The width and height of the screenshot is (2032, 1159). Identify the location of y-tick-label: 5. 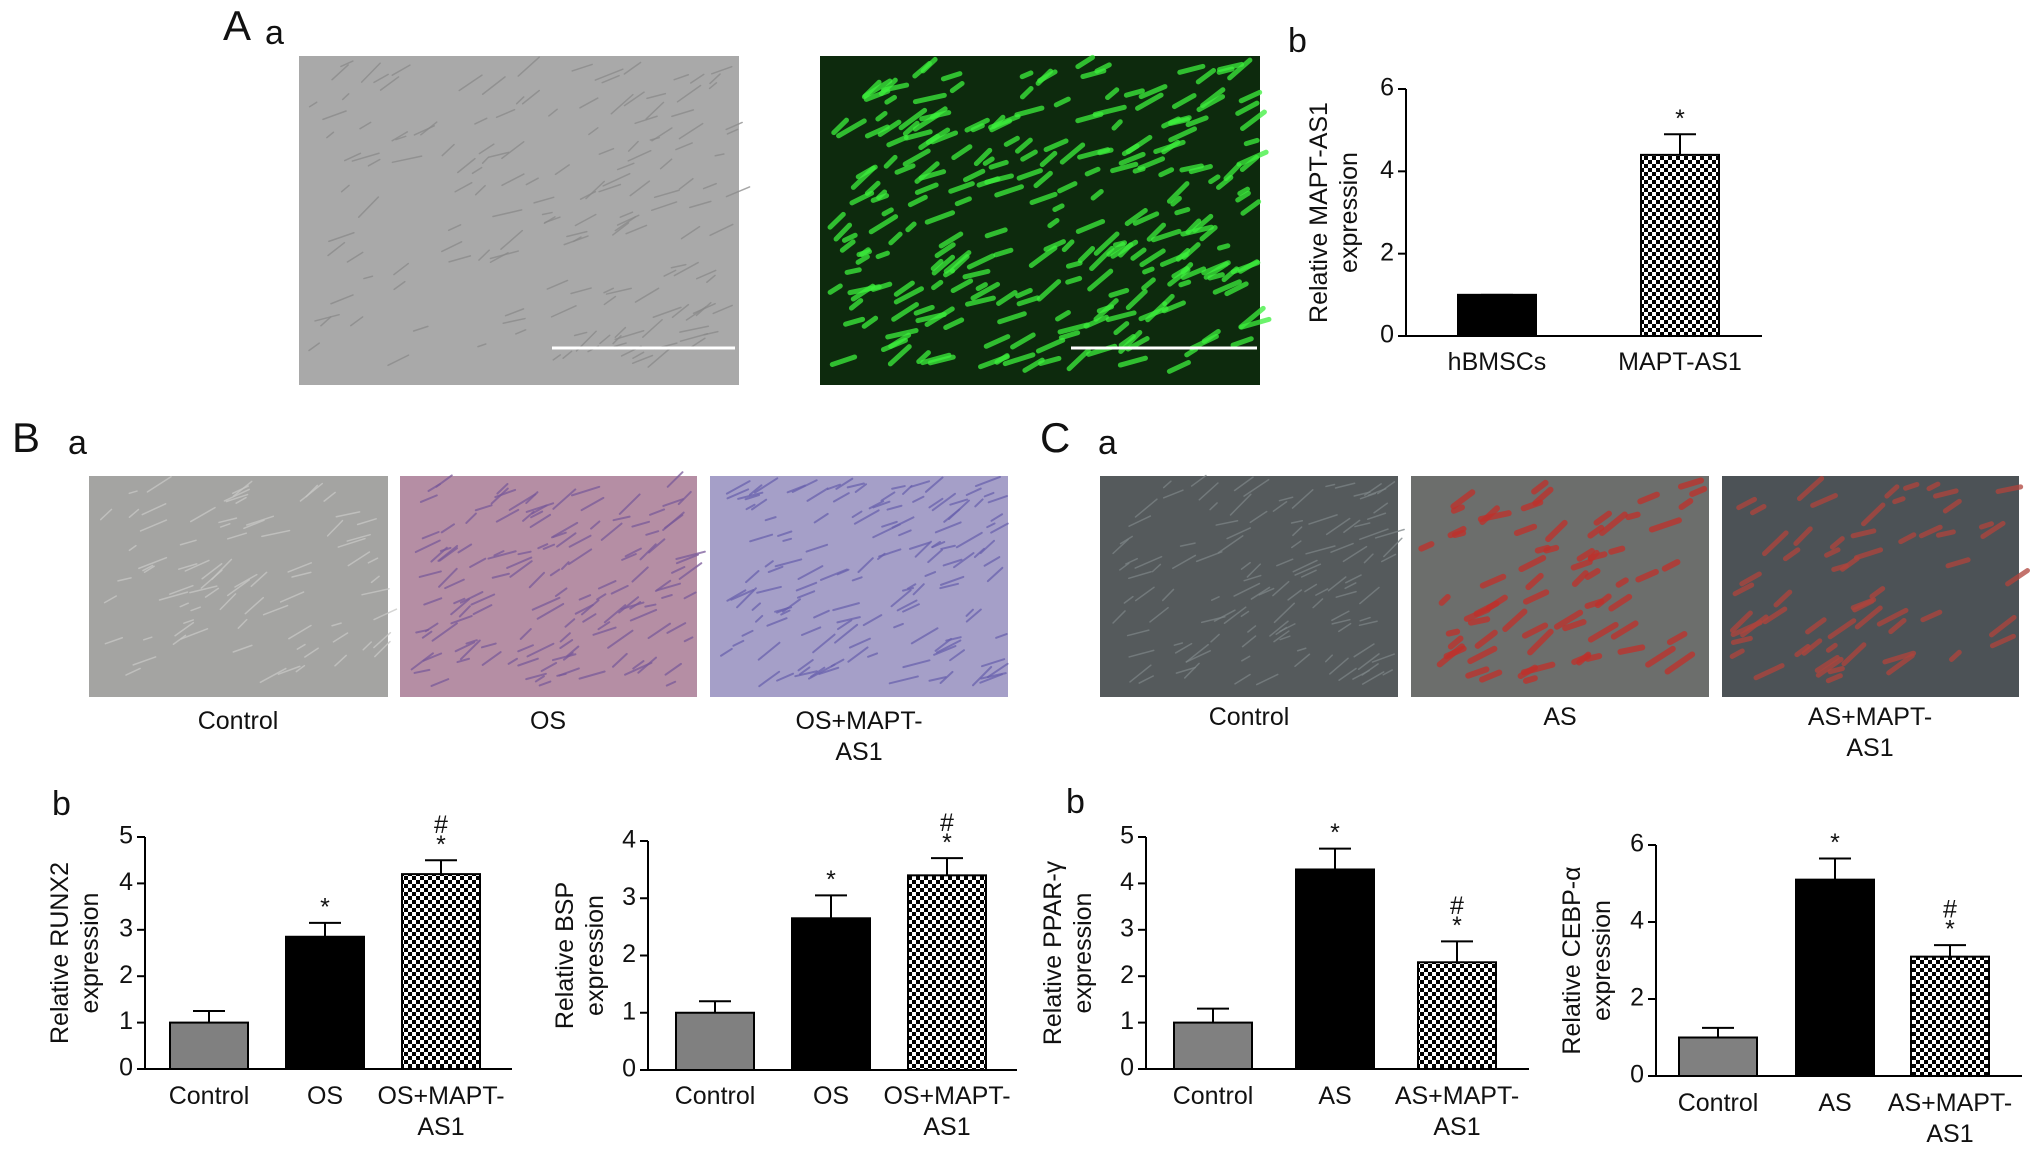
(1127, 836).